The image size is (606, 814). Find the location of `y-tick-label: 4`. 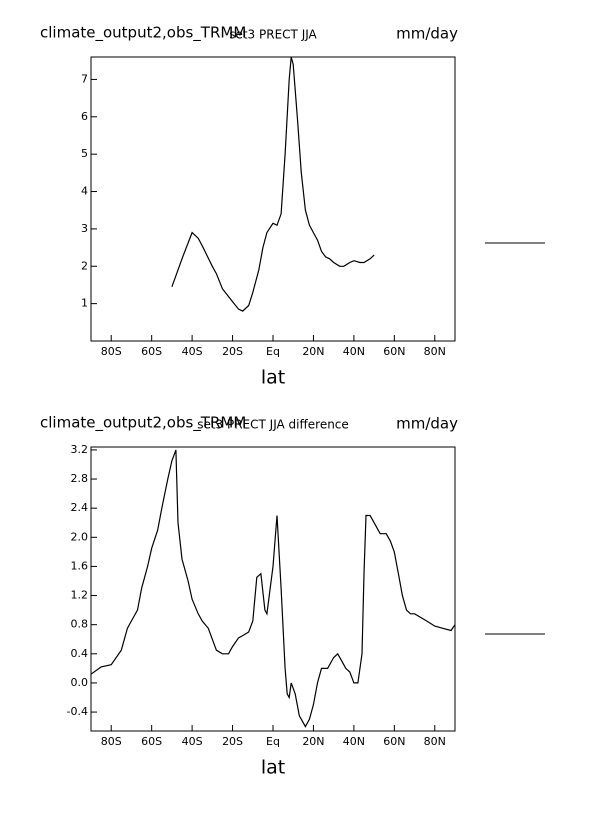

y-tick-label: 4 is located at coordinates (84, 191).